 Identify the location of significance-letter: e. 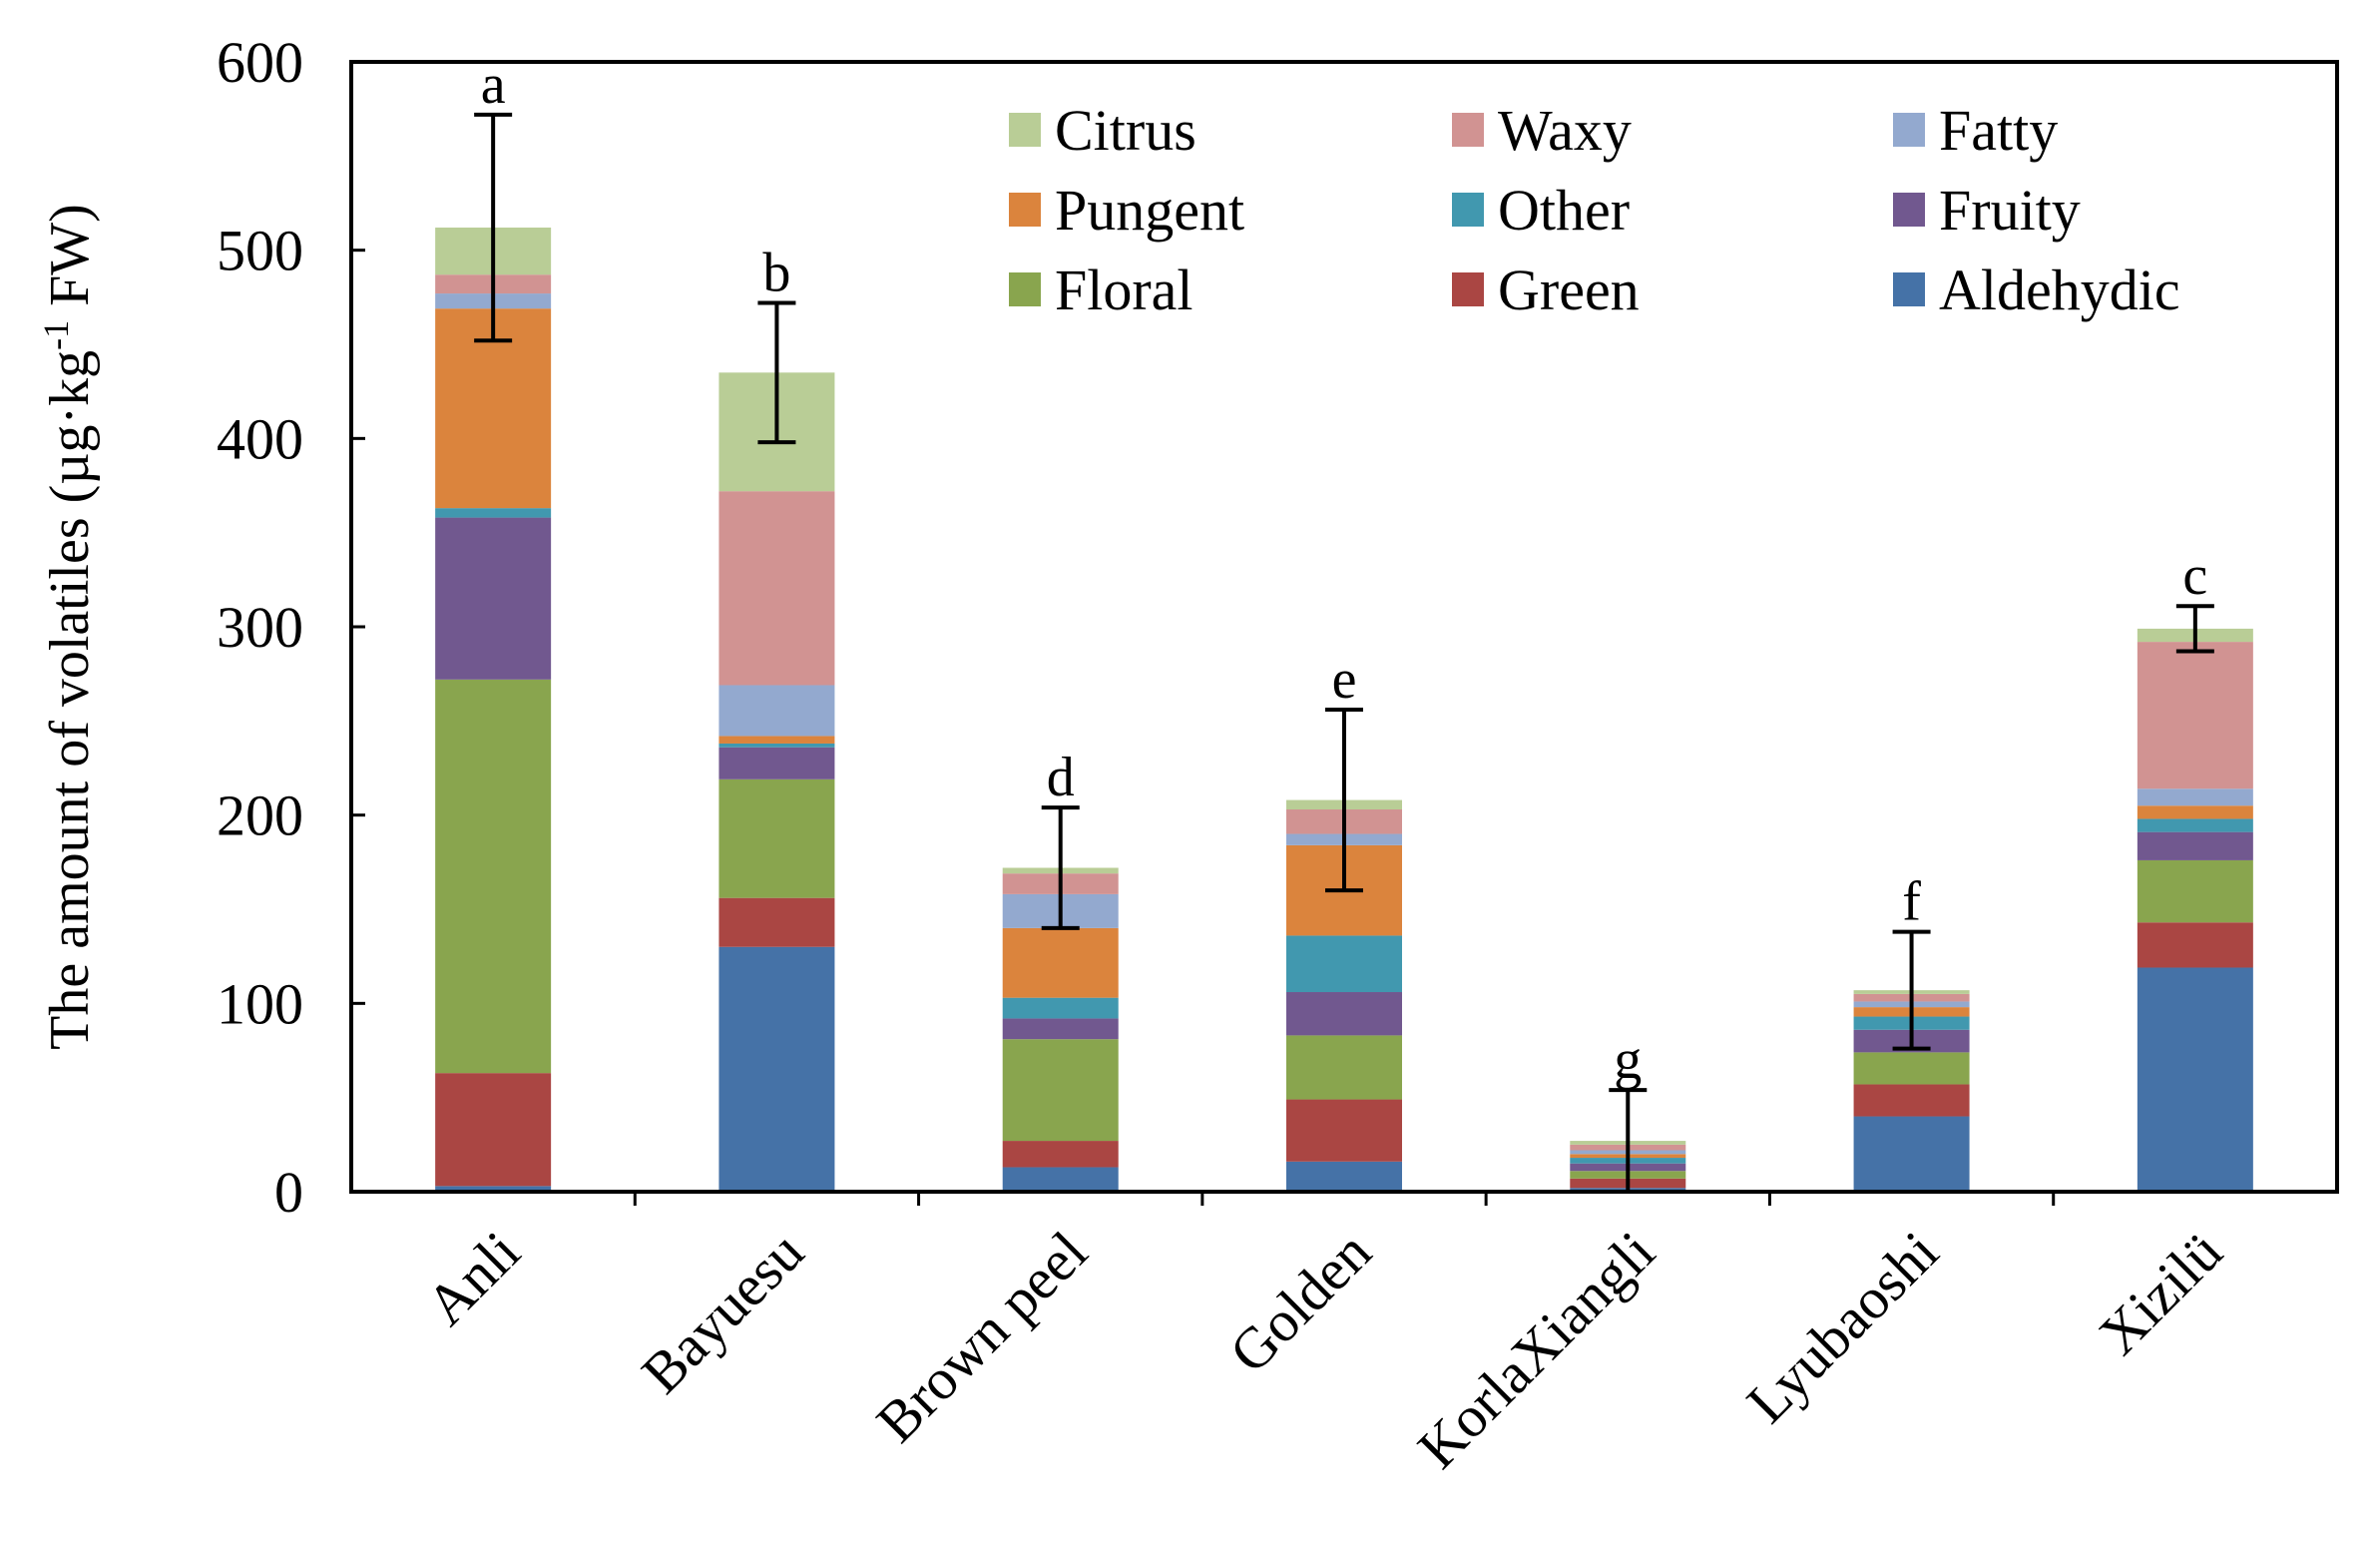
(1344, 680).